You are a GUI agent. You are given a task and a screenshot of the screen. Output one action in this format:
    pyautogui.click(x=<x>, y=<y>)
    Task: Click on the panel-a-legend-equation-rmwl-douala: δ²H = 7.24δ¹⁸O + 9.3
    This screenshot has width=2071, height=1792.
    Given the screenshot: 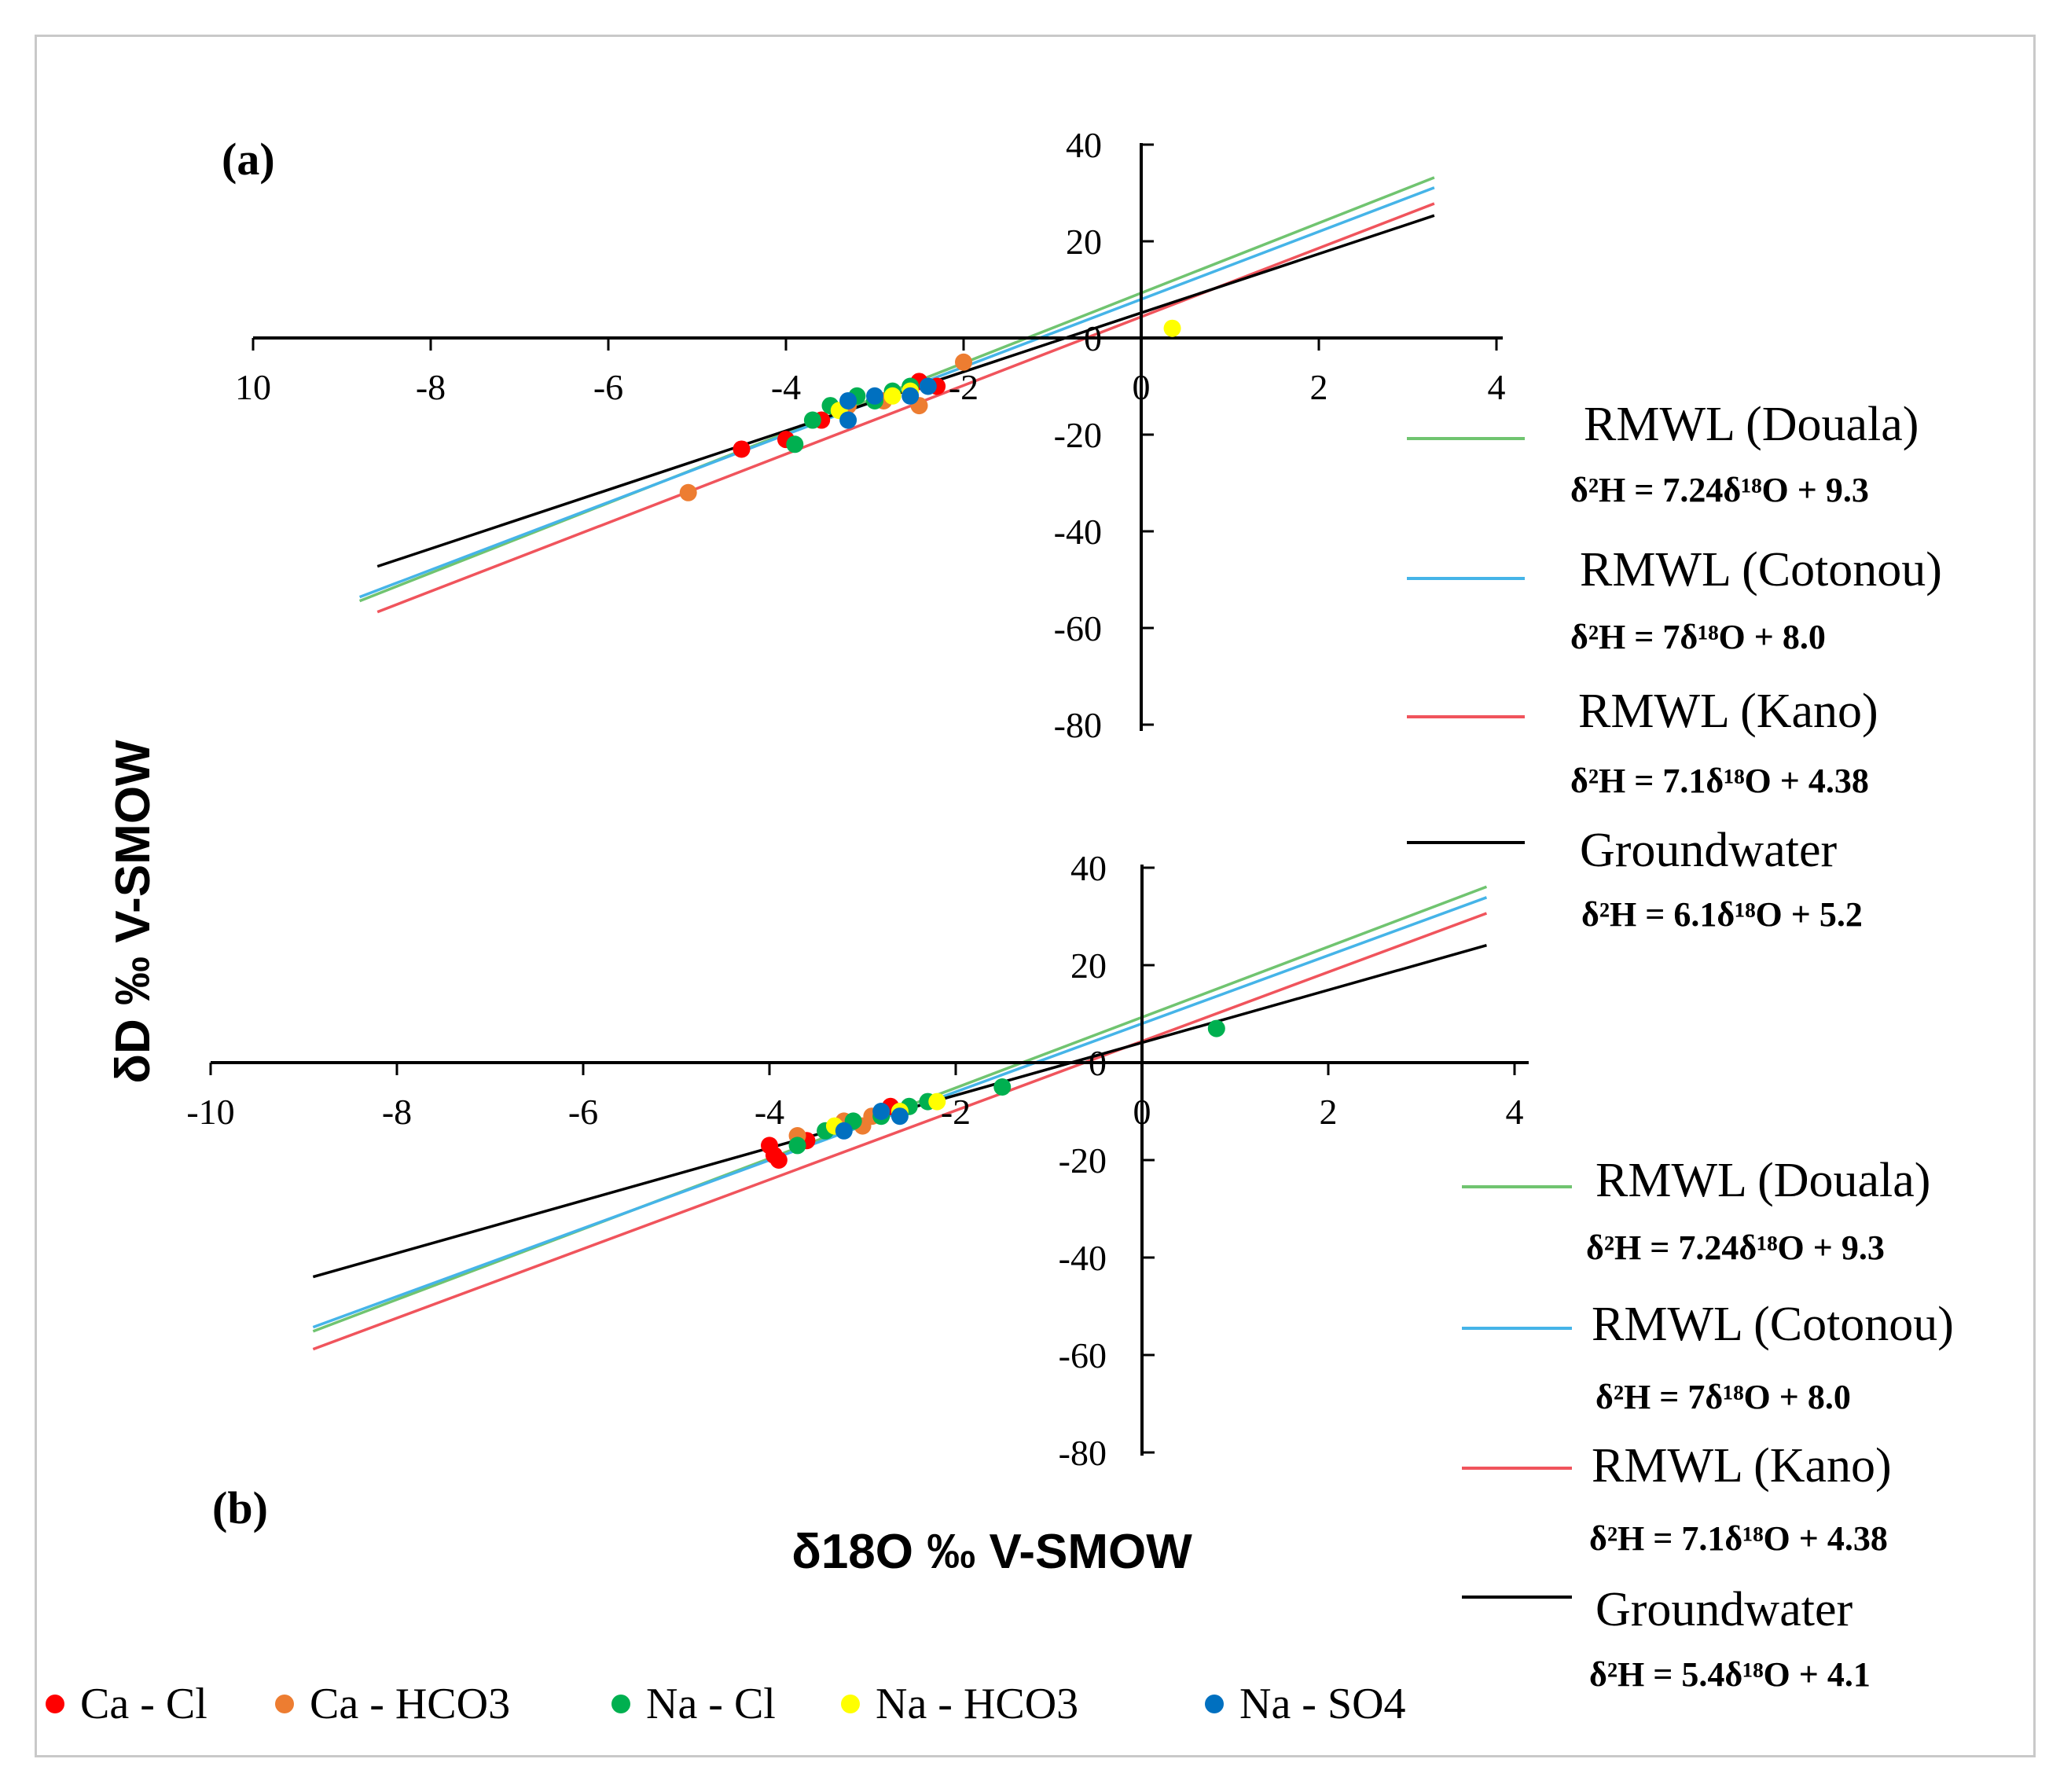 What is the action you would take?
    pyautogui.click(x=1720, y=490)
    